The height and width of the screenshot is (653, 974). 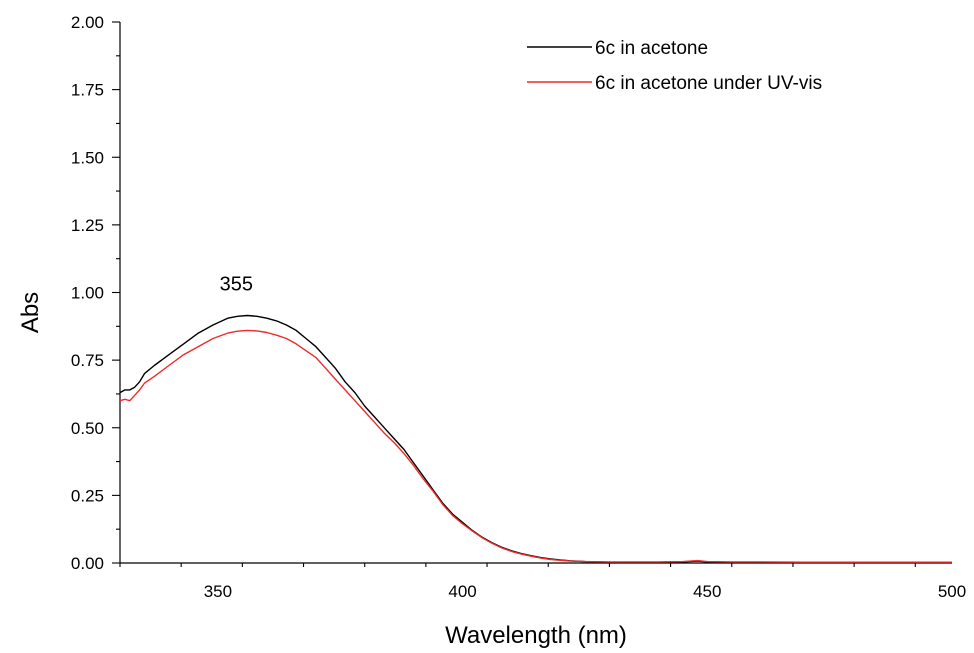 What do you see at coordinates (651, 48) in the screenshot?
I see `legend-label-6c-in-acetone: 6c in acetone` at bounding box center [651, 48].